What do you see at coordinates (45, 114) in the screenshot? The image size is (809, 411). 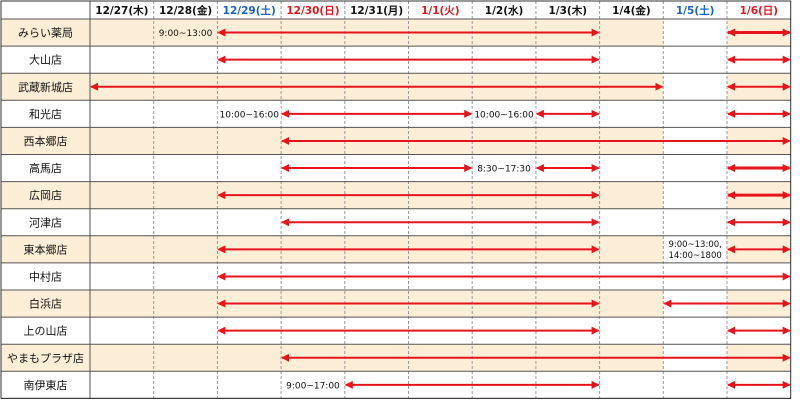 I see `store-name: 和光店` at bounding box center [45, 114].